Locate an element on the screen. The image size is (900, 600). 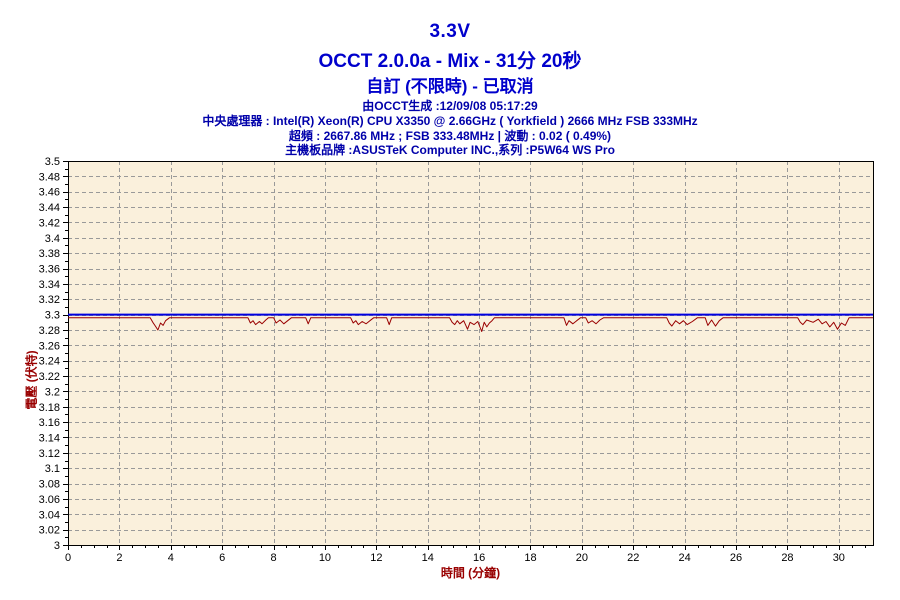
svg-text: 3.4 is located at coordinates (52, 239).